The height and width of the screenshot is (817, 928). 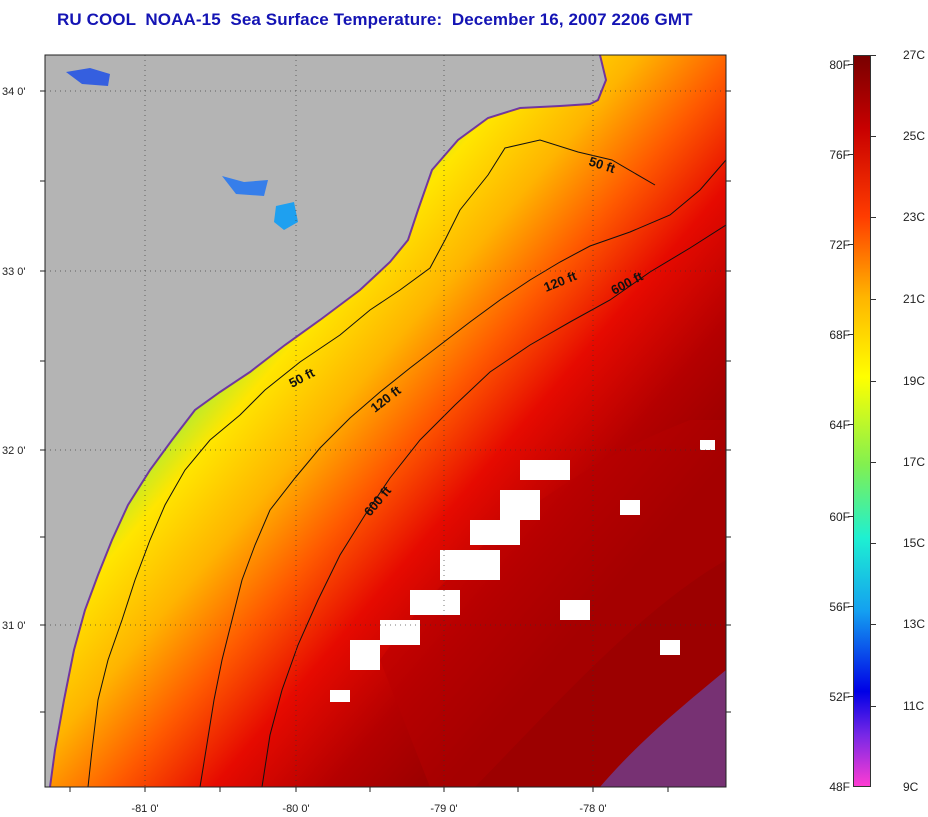 I want to click on scale-label-c: 25C, so click(x=914, y=136).